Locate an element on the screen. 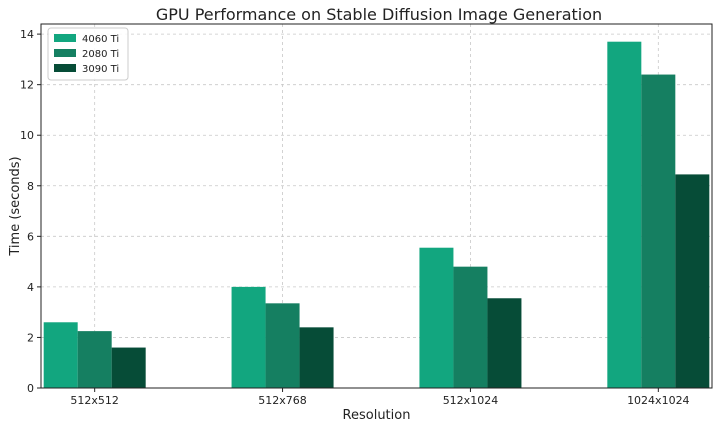  legend: 4060 Ti 2080 Ti 3090 Ti is located at coordinates (88, 54).